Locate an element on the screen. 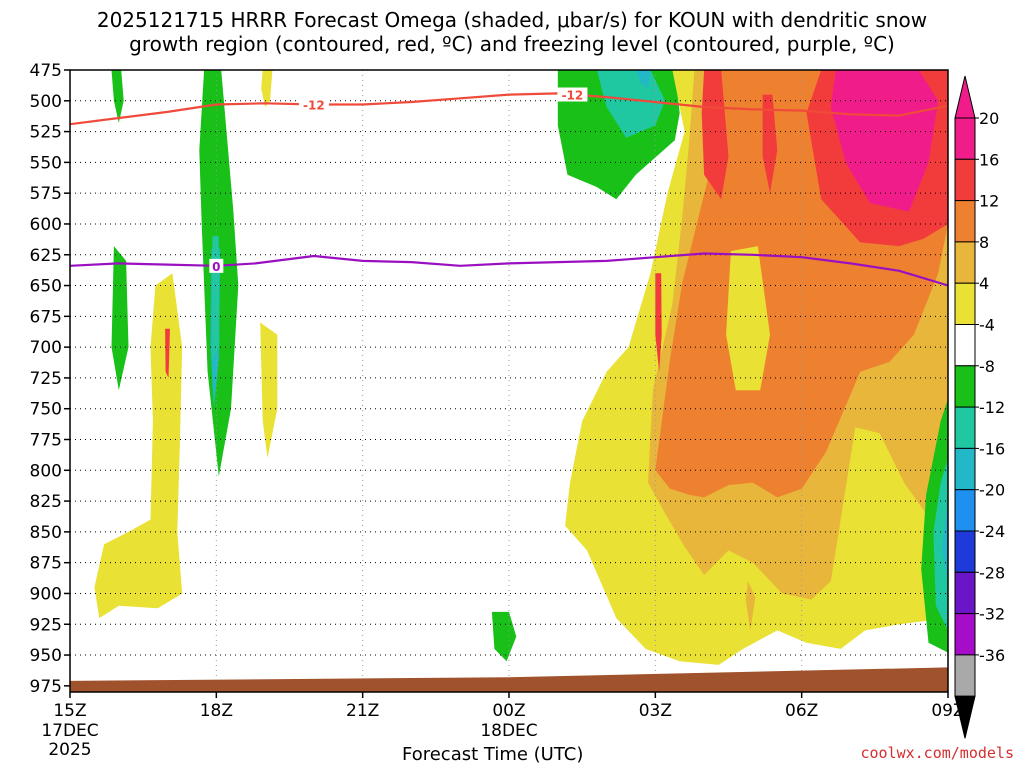 This screenshot has width=1024, height=768. y-tick-label-900: 900 is located at coordinates (46, 594).